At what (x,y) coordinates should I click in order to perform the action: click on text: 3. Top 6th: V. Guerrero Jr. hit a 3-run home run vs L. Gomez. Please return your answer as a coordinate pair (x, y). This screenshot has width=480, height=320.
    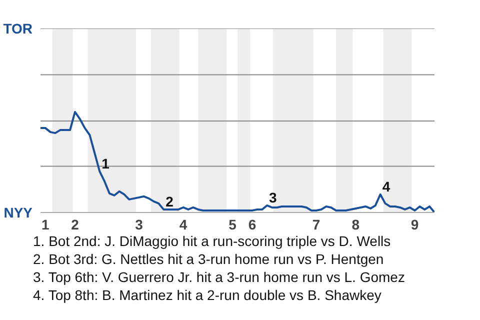
    Looking at the image, I should click on (219, 277).